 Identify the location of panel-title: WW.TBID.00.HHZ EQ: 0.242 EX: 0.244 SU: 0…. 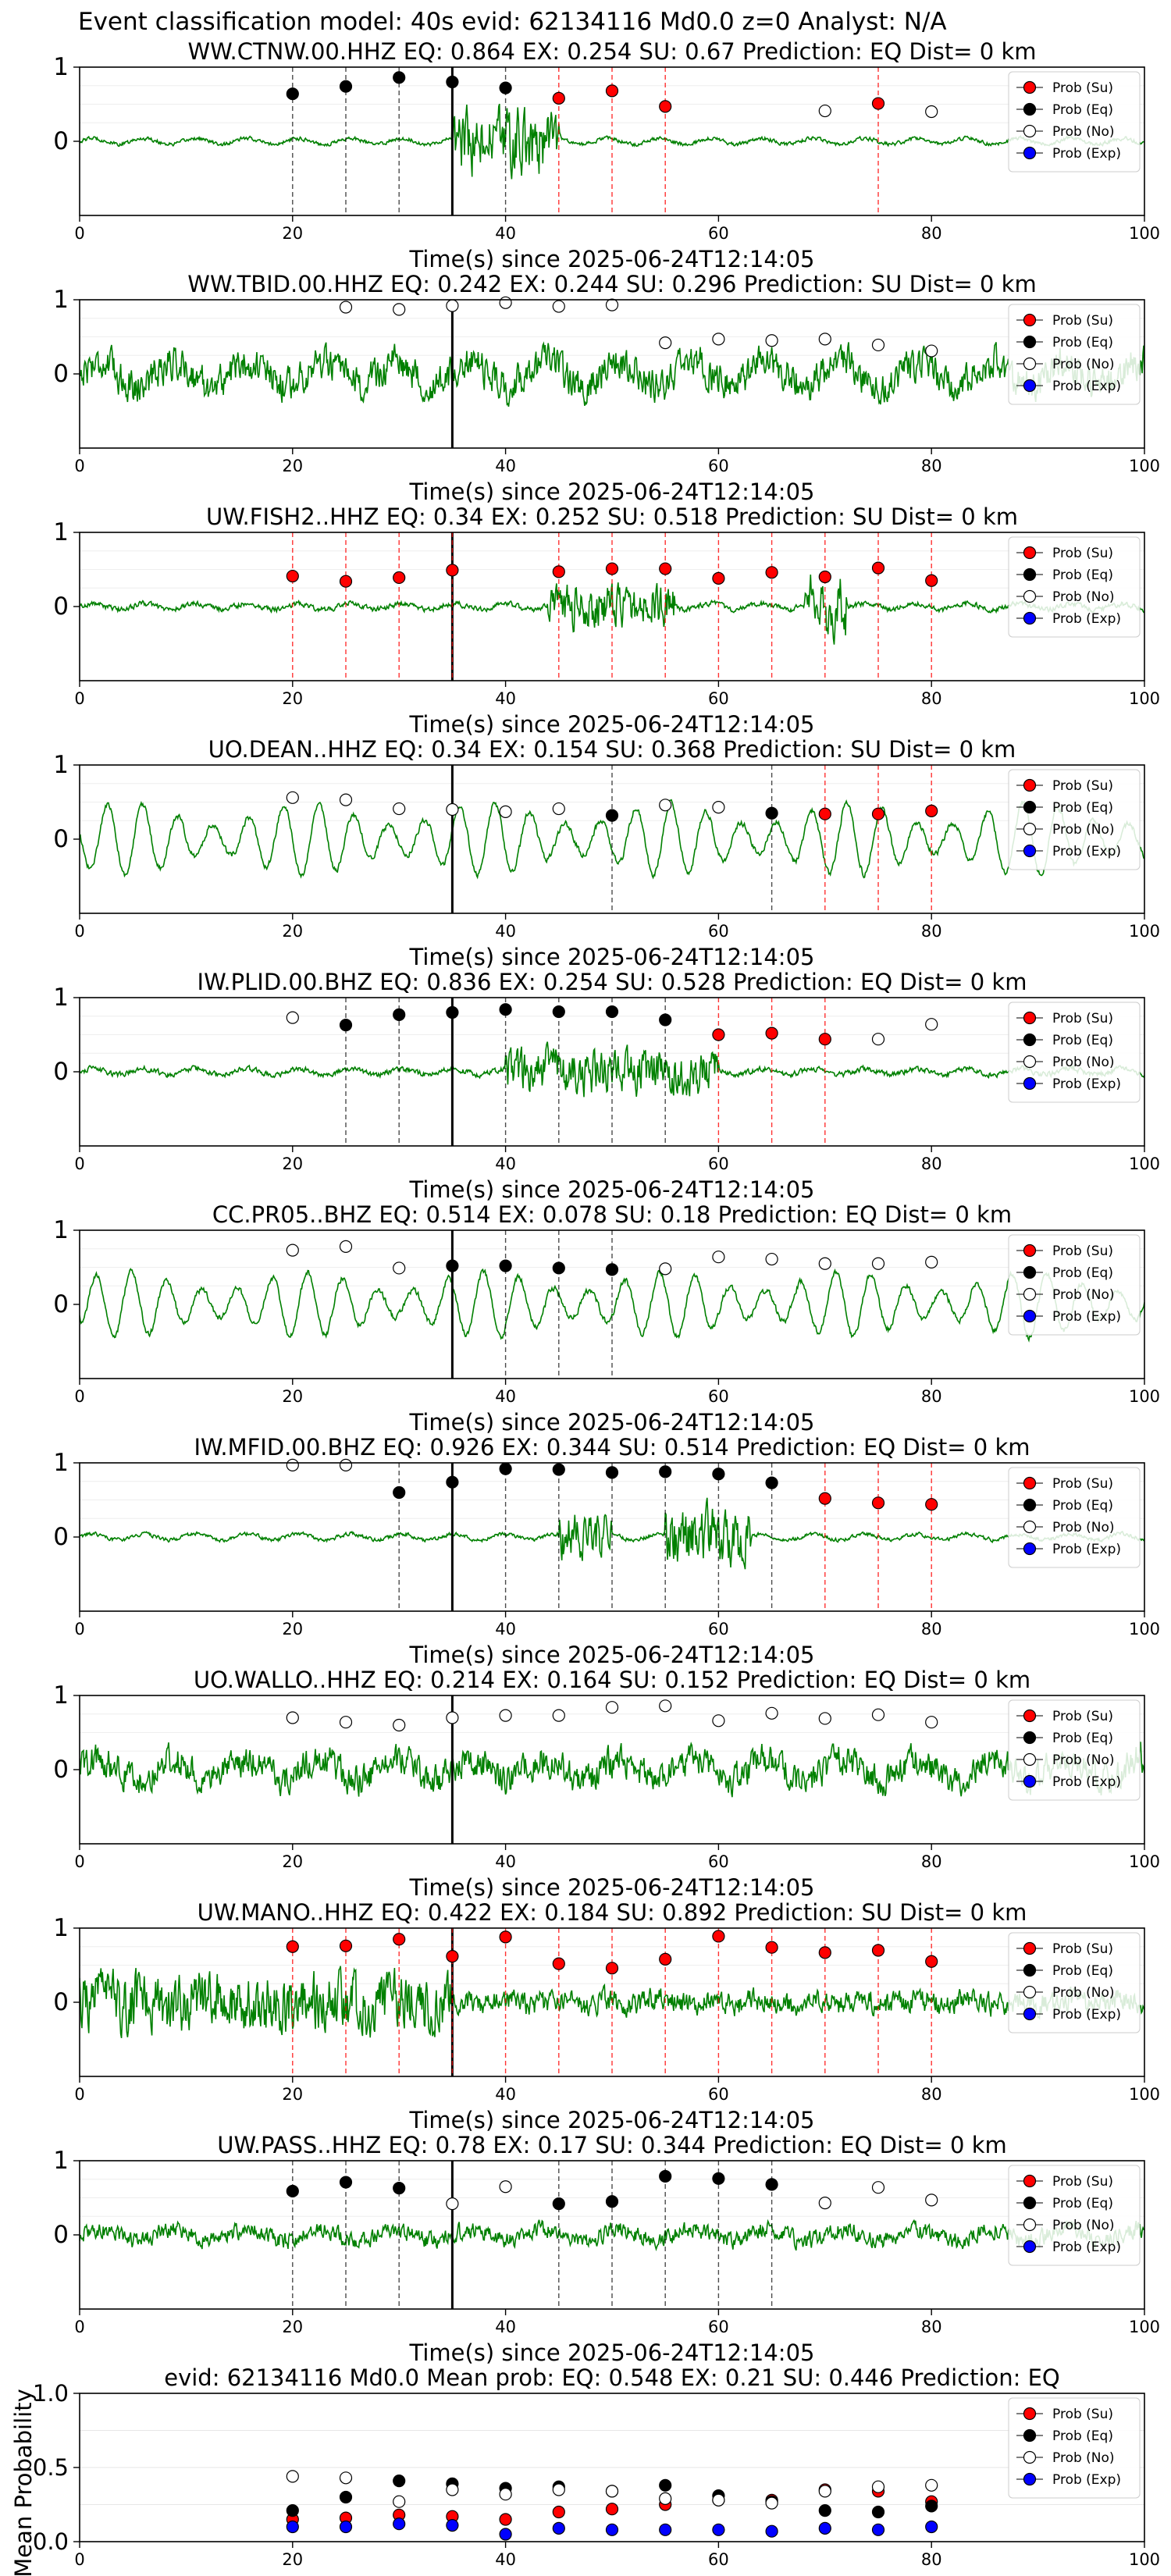
(611, 284).